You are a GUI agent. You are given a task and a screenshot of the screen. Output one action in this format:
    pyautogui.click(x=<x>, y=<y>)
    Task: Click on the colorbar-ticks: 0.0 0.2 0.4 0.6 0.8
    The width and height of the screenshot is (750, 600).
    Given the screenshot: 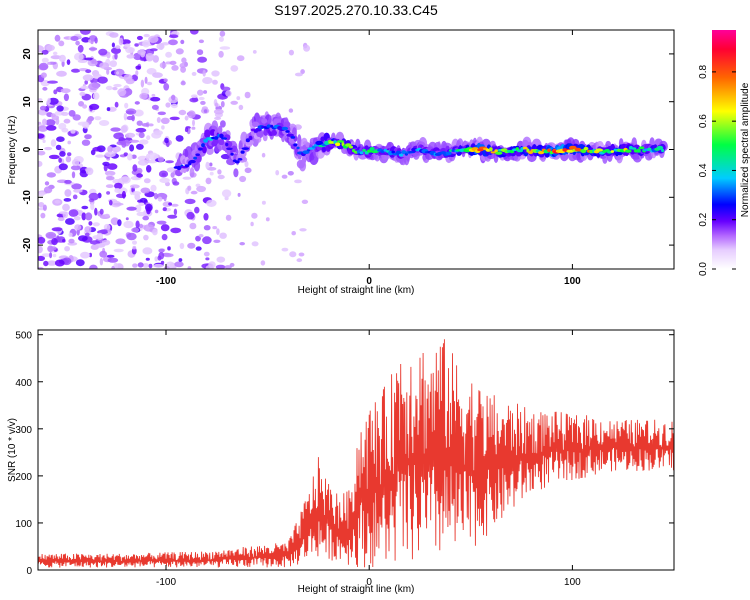 What is the action you would take?
    pyautogui.click(x=717, y=170)
    